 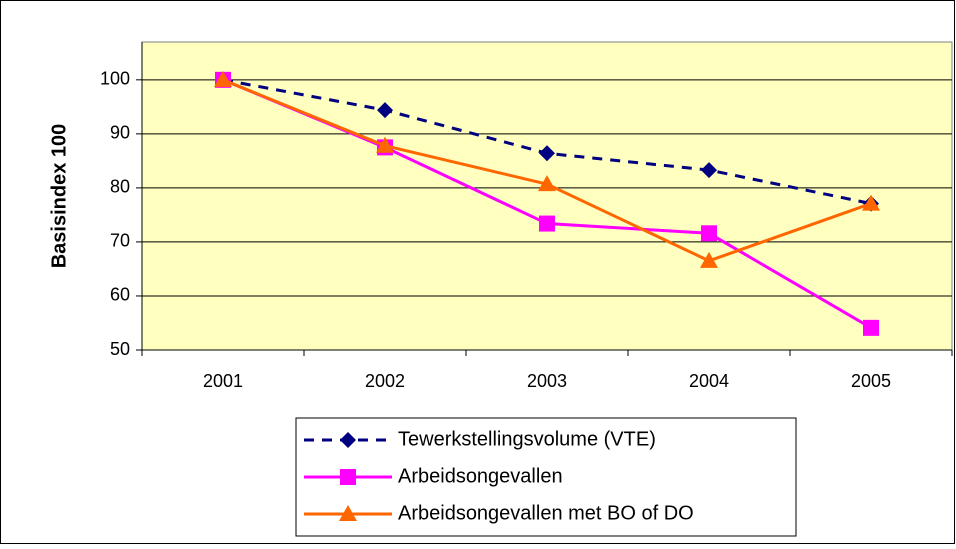 What do you see at coordinates (871, 381) in the screenshot?
I see `x-tick-label: 2005` at bounding box center [871, 381].